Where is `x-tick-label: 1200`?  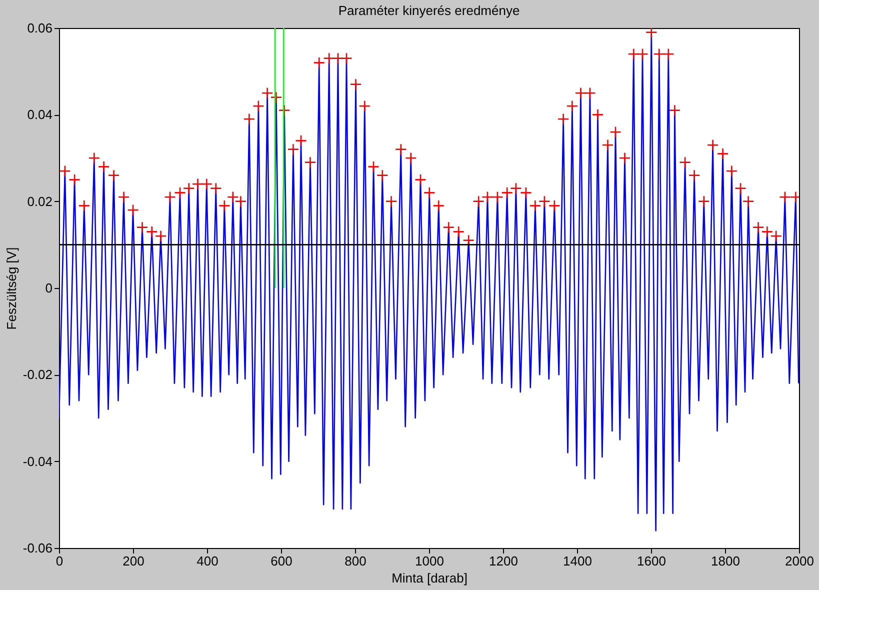 x-tick-label: 1200 is located at coordinates (503, 561).